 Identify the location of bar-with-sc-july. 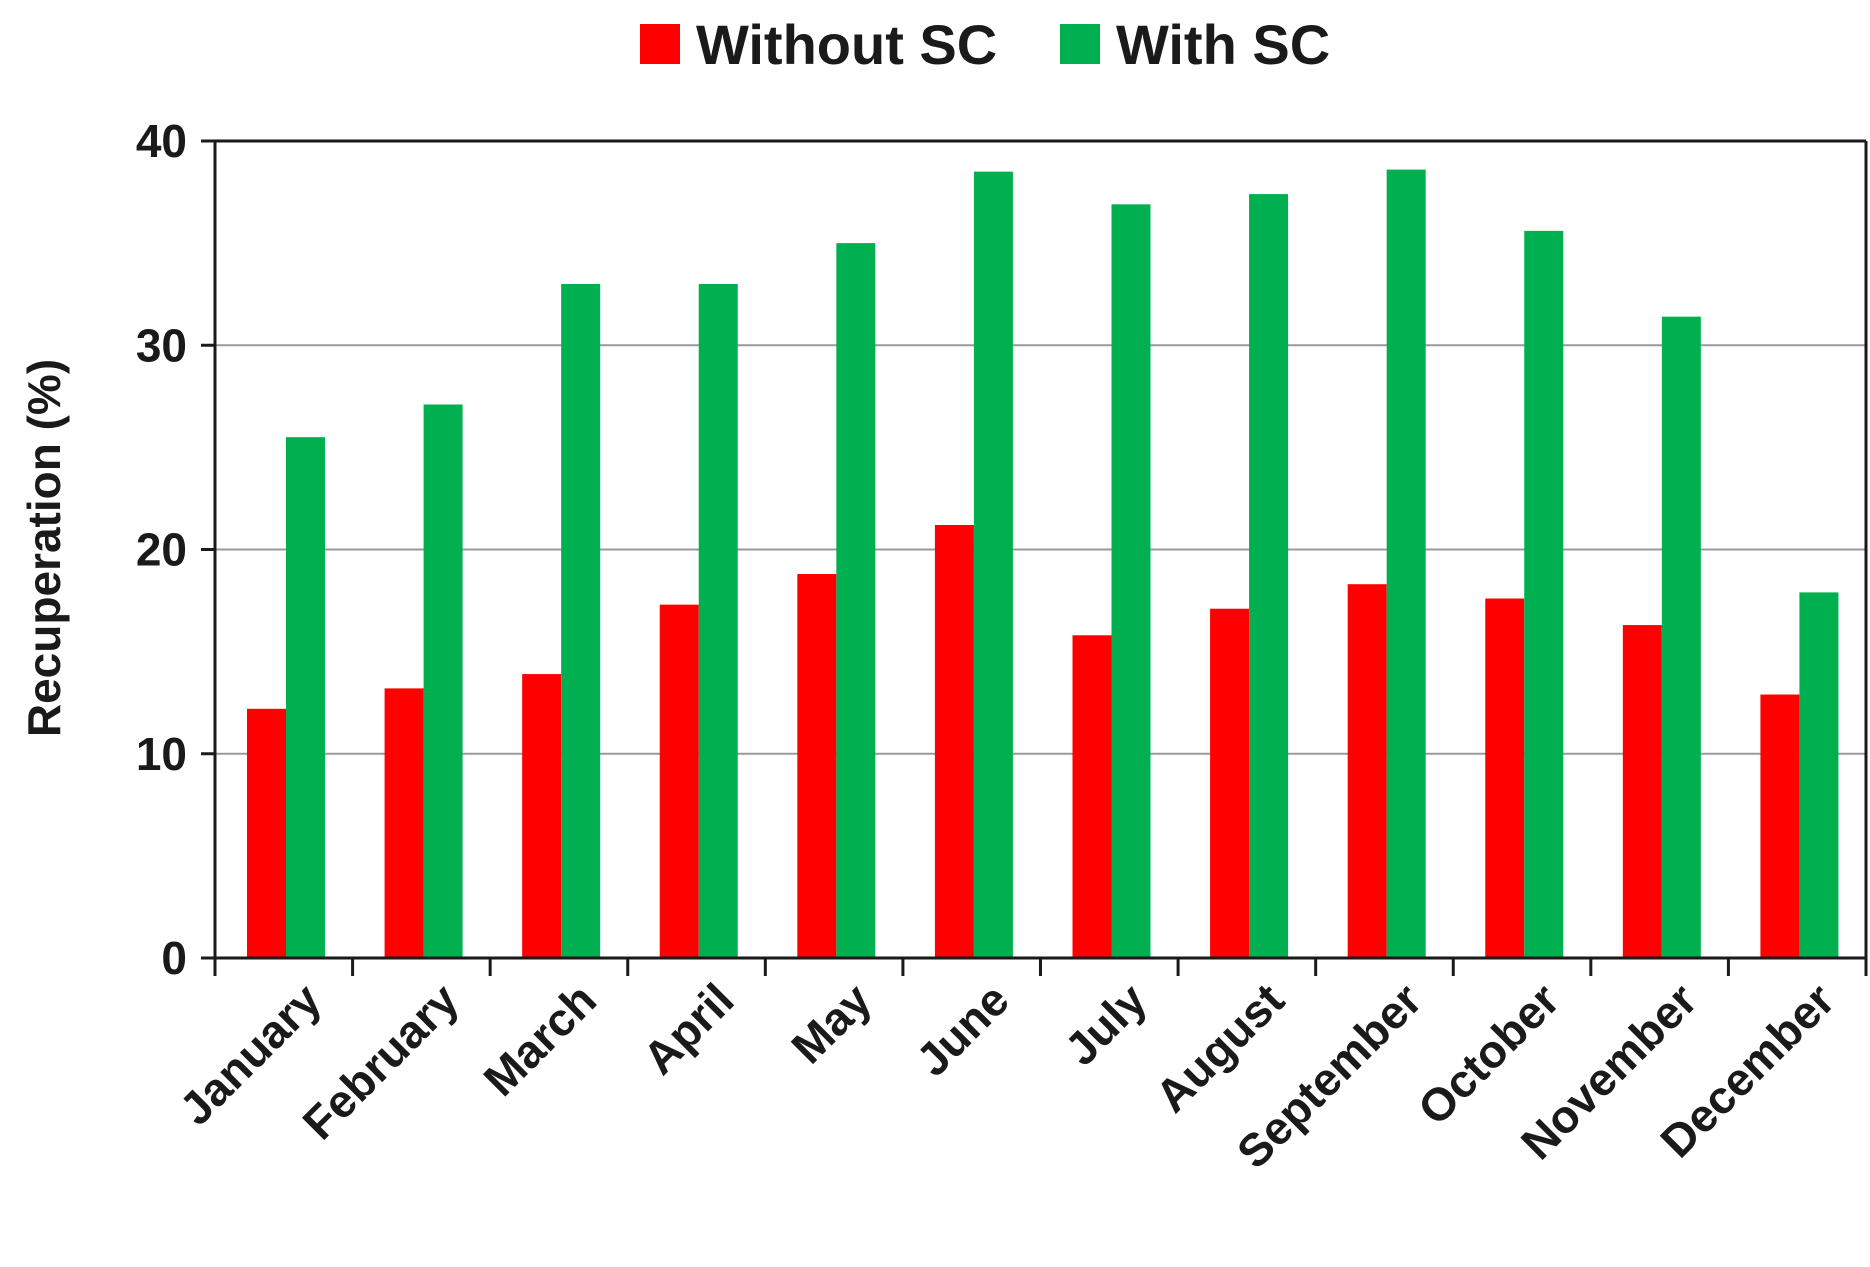
(1131, 581).